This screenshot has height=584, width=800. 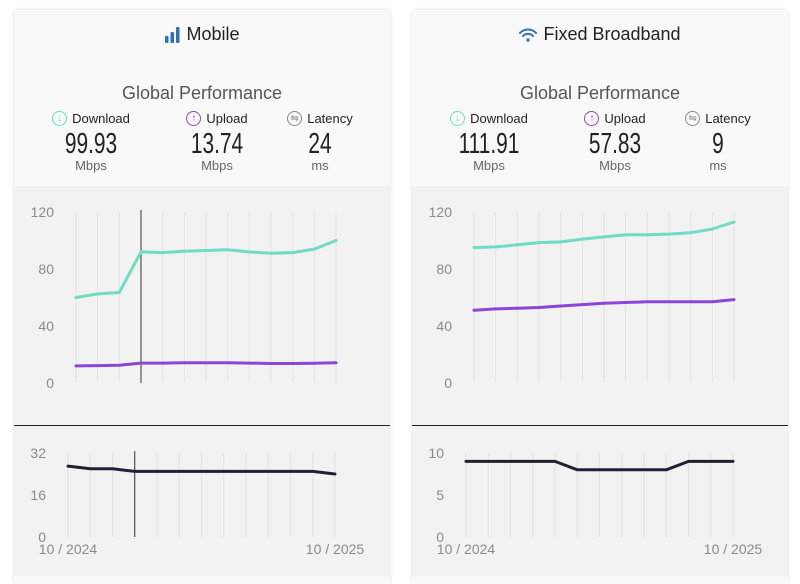 I want to click on latency-chart: 0 5 10 10 / 2024 10 / 2025, so click(x=600, y=501).